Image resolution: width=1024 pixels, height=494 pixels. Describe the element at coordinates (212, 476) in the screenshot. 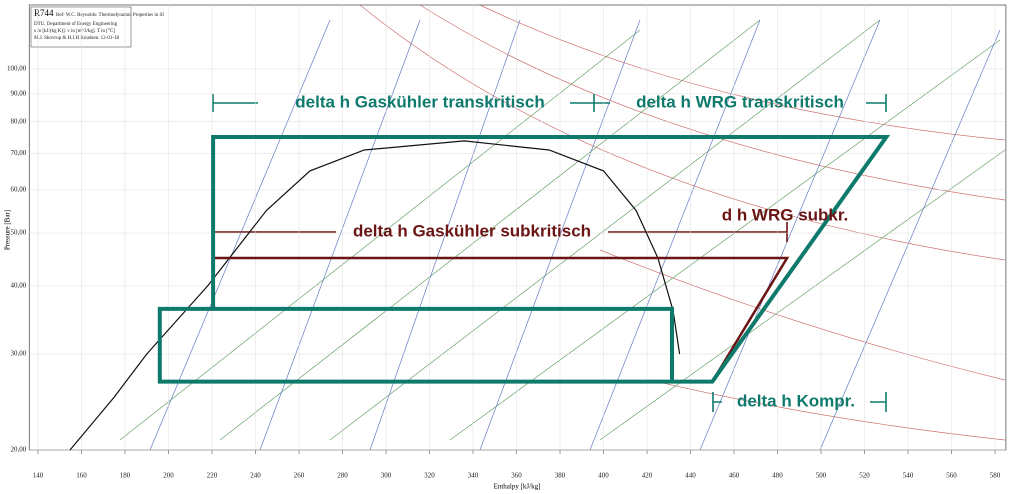

I see `x-tick-label: 220` at that location.